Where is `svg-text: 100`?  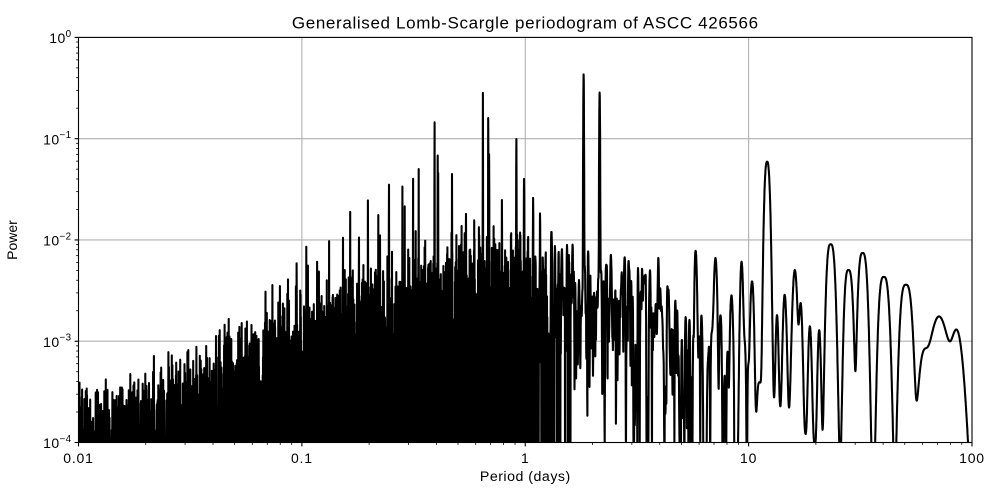 svg-text: 100 is located at coordinates (972, 458).